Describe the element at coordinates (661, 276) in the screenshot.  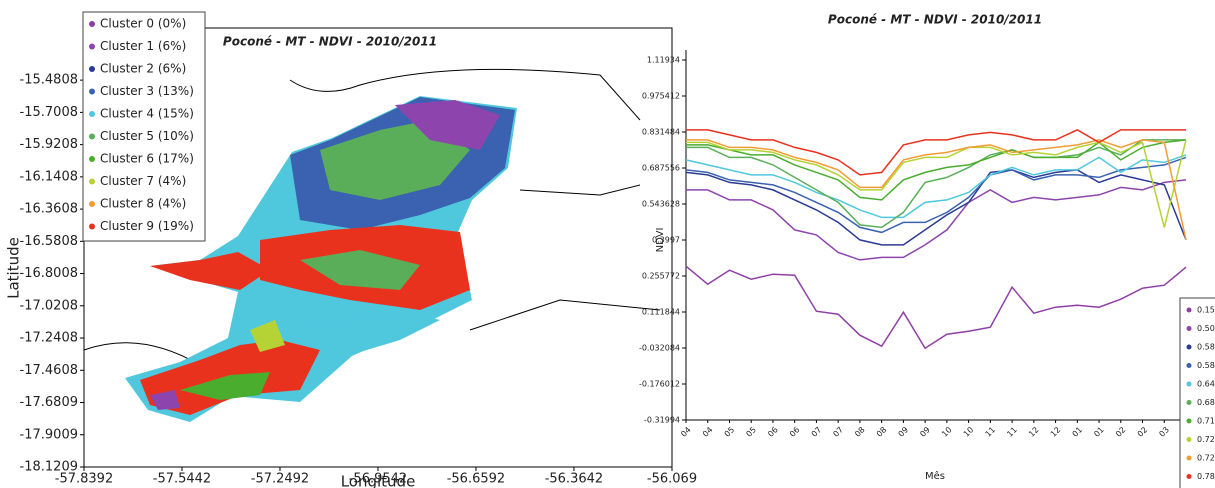
I see `y-tick-label: 0.255772` at that location.